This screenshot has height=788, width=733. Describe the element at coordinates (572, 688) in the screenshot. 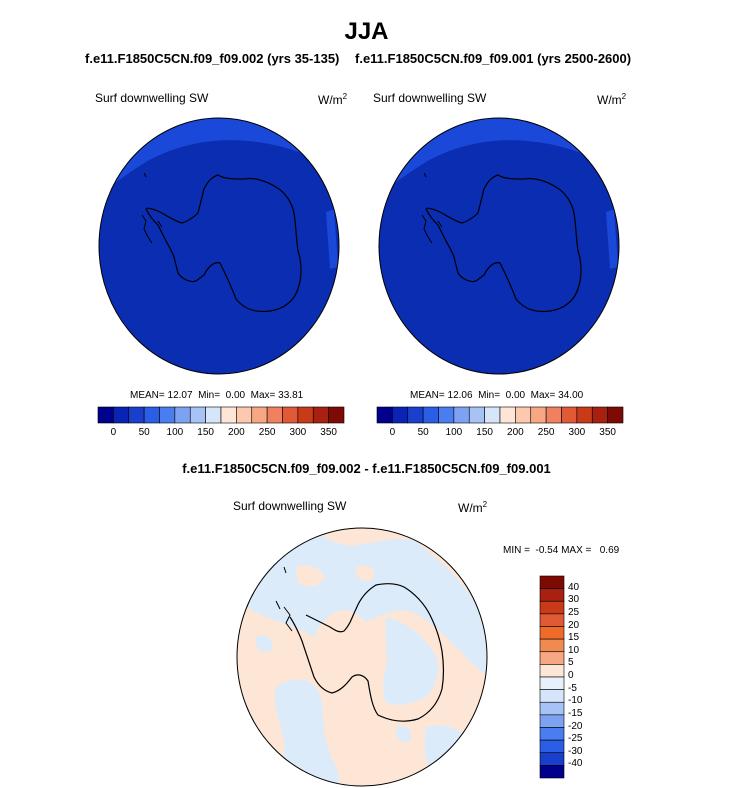

I see `colorbar-tick-label: -5` at that location.